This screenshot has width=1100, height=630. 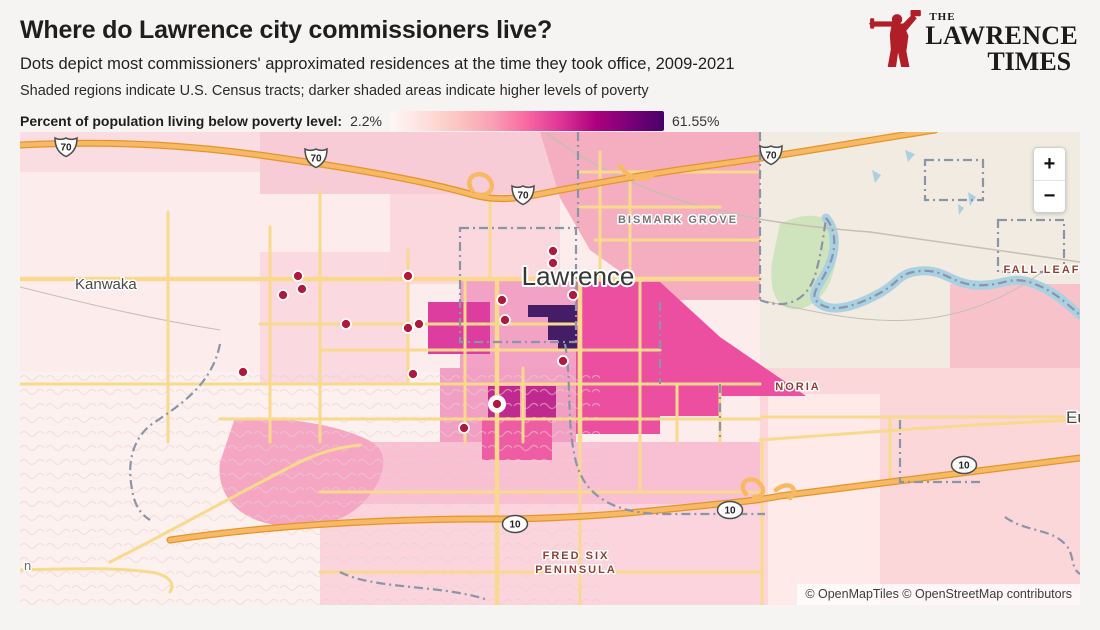 What do you see at coordinates (1029, 61) in the screenshot?
I see `logo-times: TIMES` at bounding box center [1029, 61].